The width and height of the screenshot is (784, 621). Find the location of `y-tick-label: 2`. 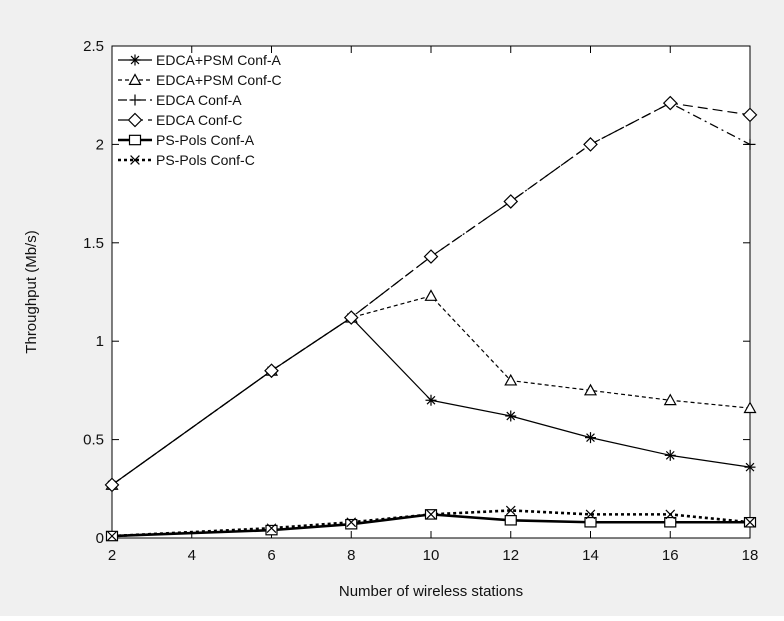

y-tick-label: 2 is located at coordinates (100, 144).